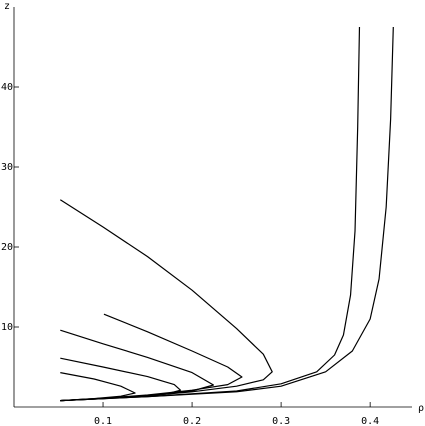 The width and height of the screenshot is (425, 426). I want to click on y-tick-label: 20, so click(7, 247).